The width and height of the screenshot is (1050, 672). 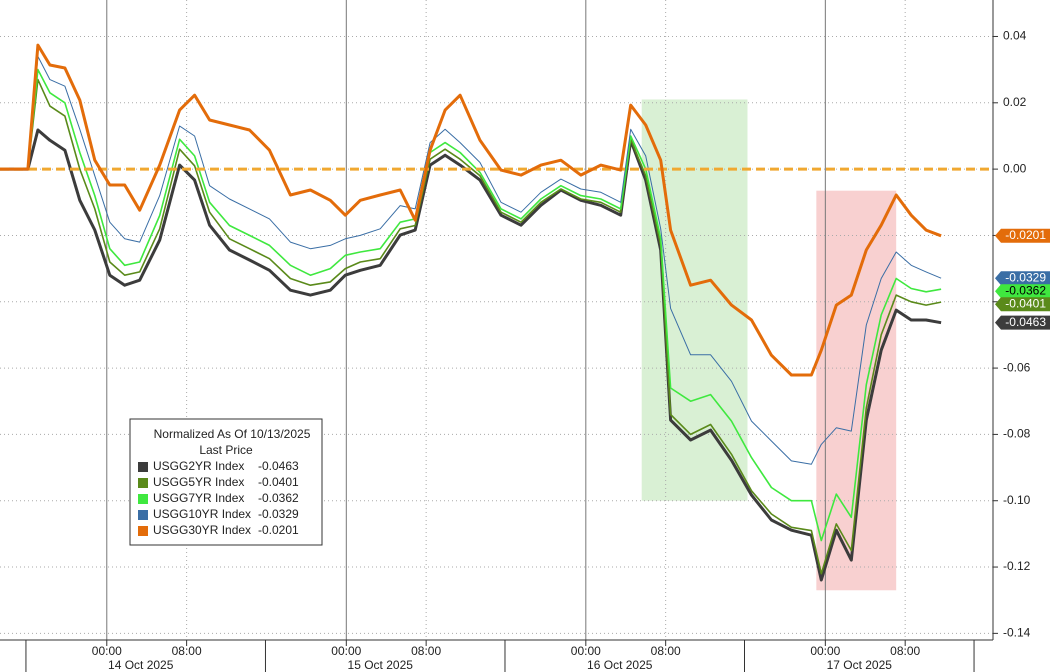 What do you see at coordinates (202, 530) in the screenshot?
I see `legend-label: USGG30YR Index` at bounding box center [202, 530].